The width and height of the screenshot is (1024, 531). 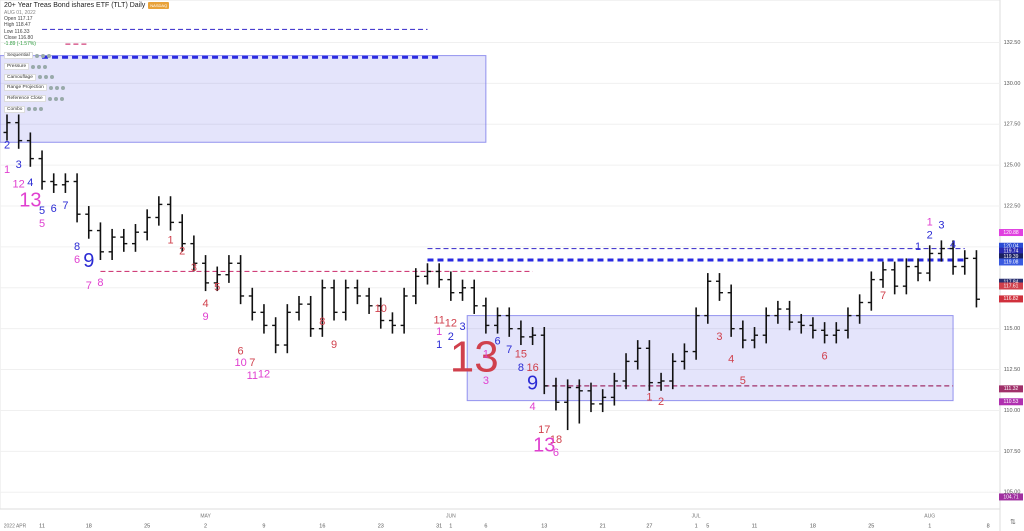 What do you see at coordinates (1012, 43) in the screenshot?
I see `y-tick-label: 132.50` at bounding box center [1012, 43].